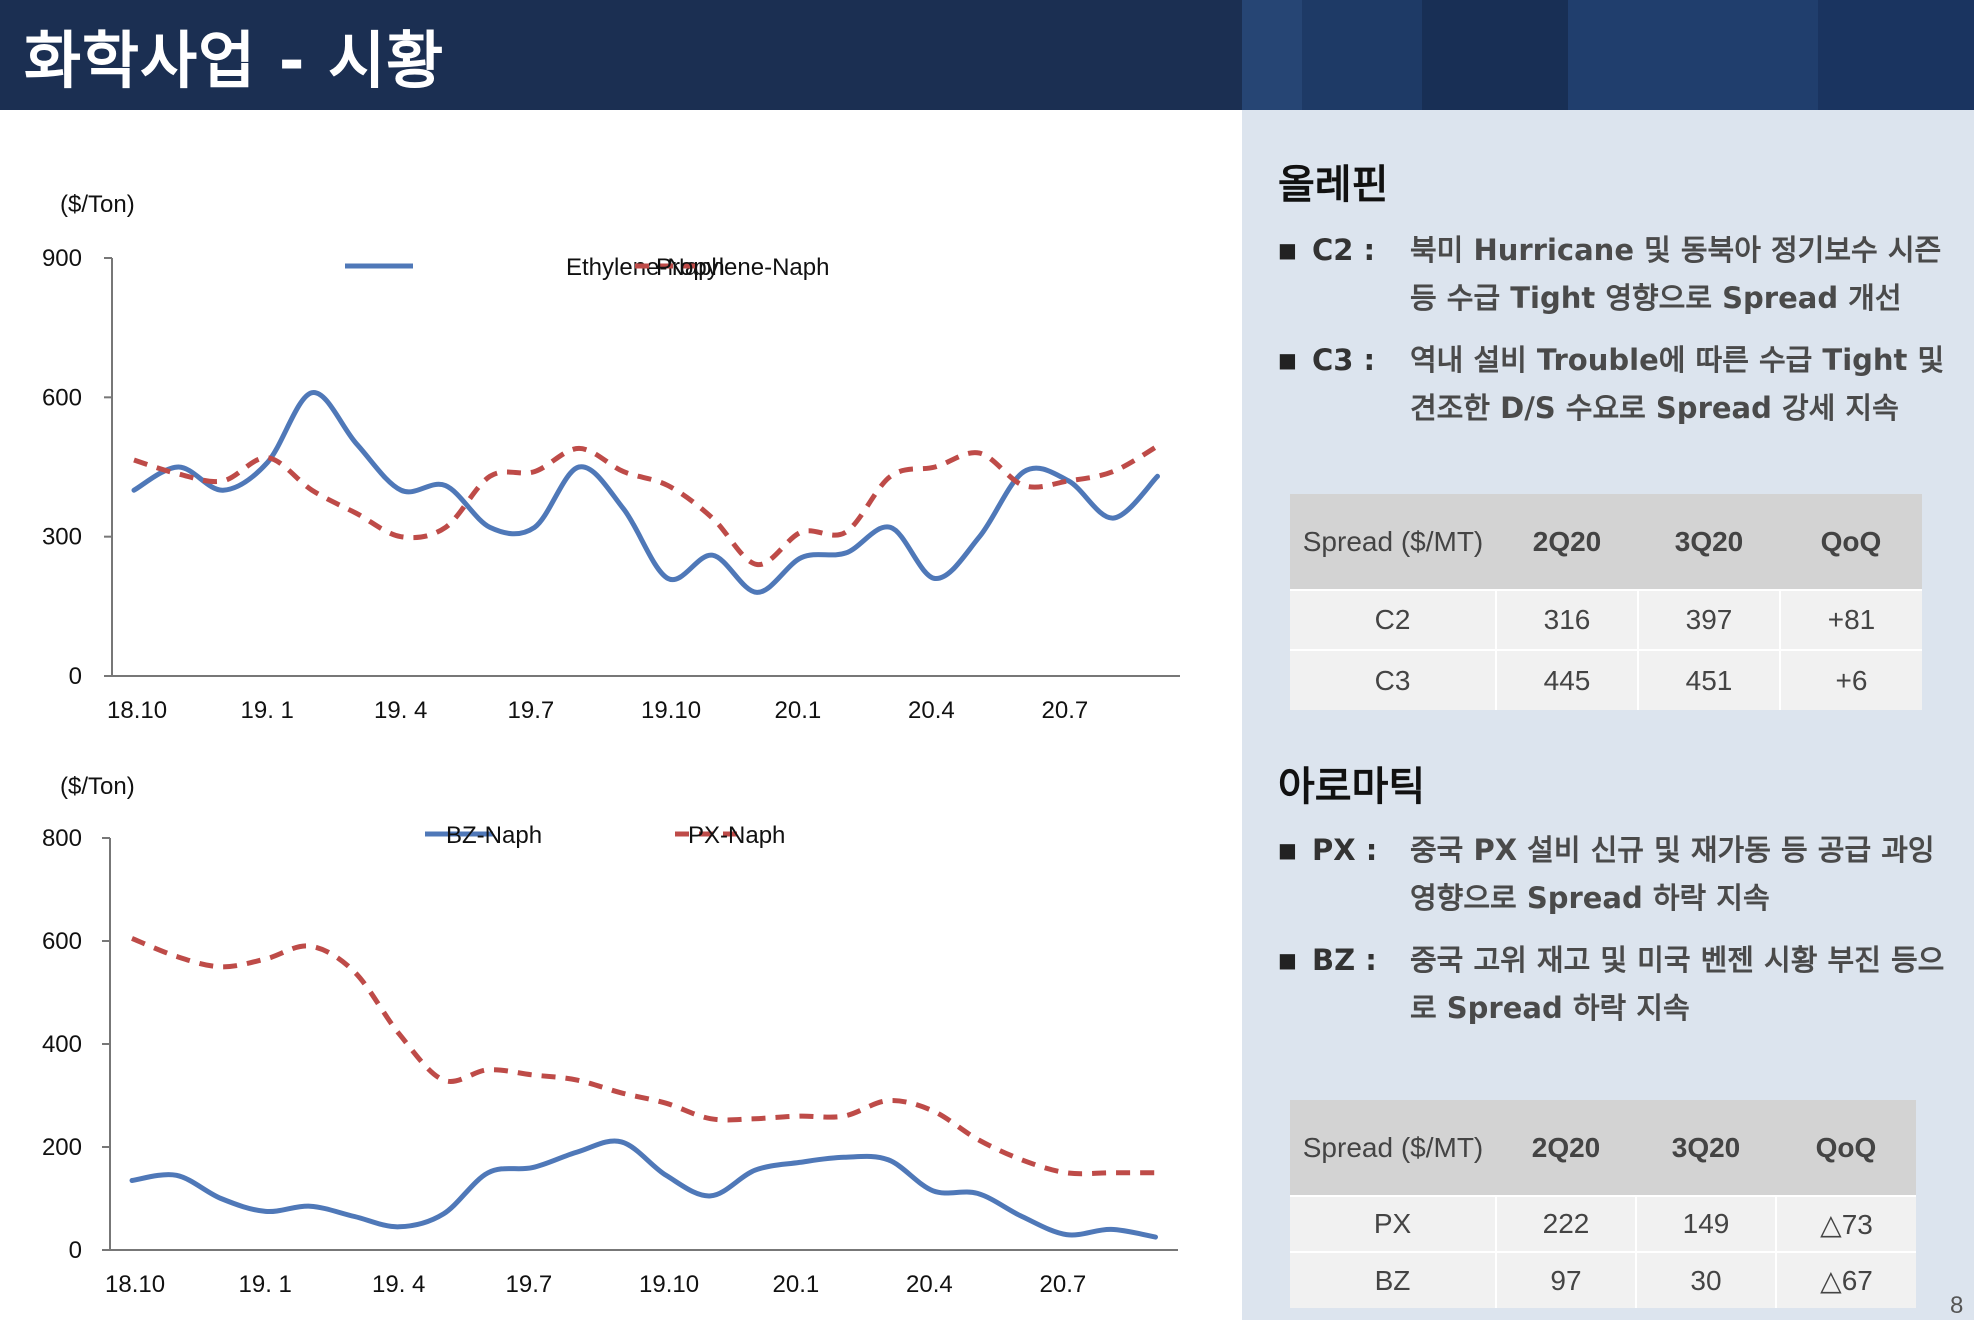  Describe the element at coordinates (62, 537) in the screenshot. I see `y-tick-label: 300` at that location.